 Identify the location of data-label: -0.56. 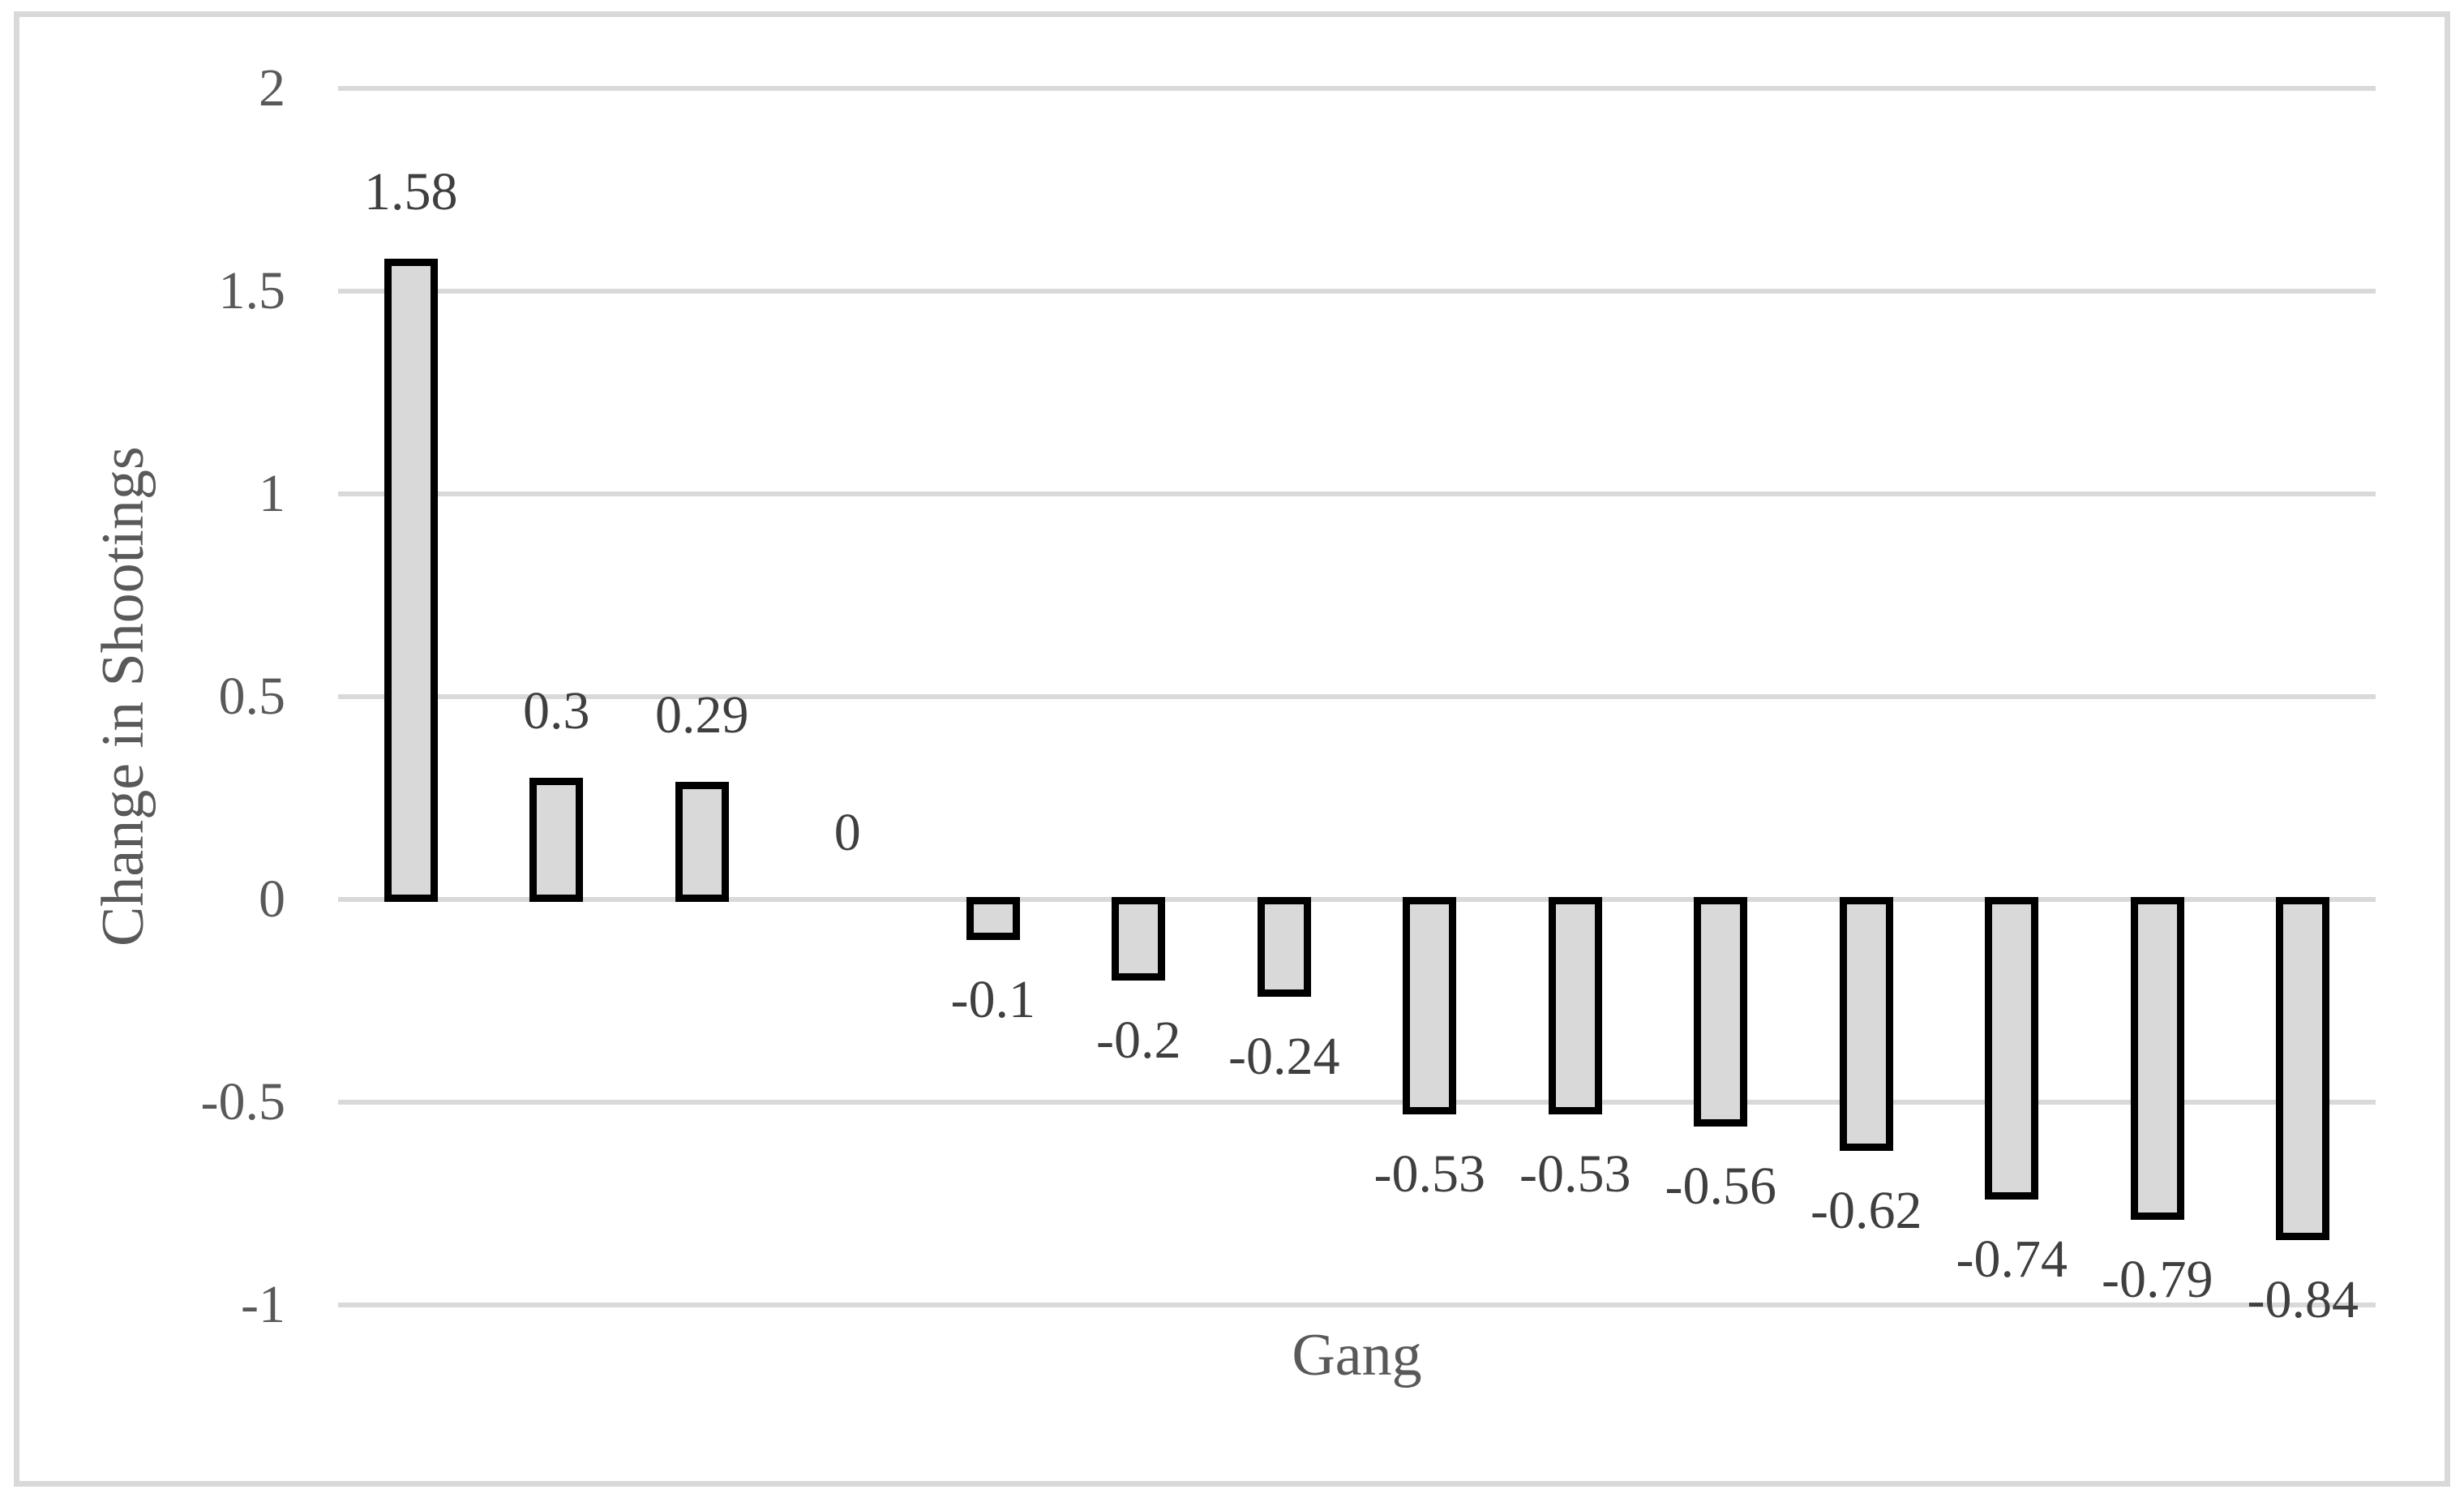
(1720, 1186).